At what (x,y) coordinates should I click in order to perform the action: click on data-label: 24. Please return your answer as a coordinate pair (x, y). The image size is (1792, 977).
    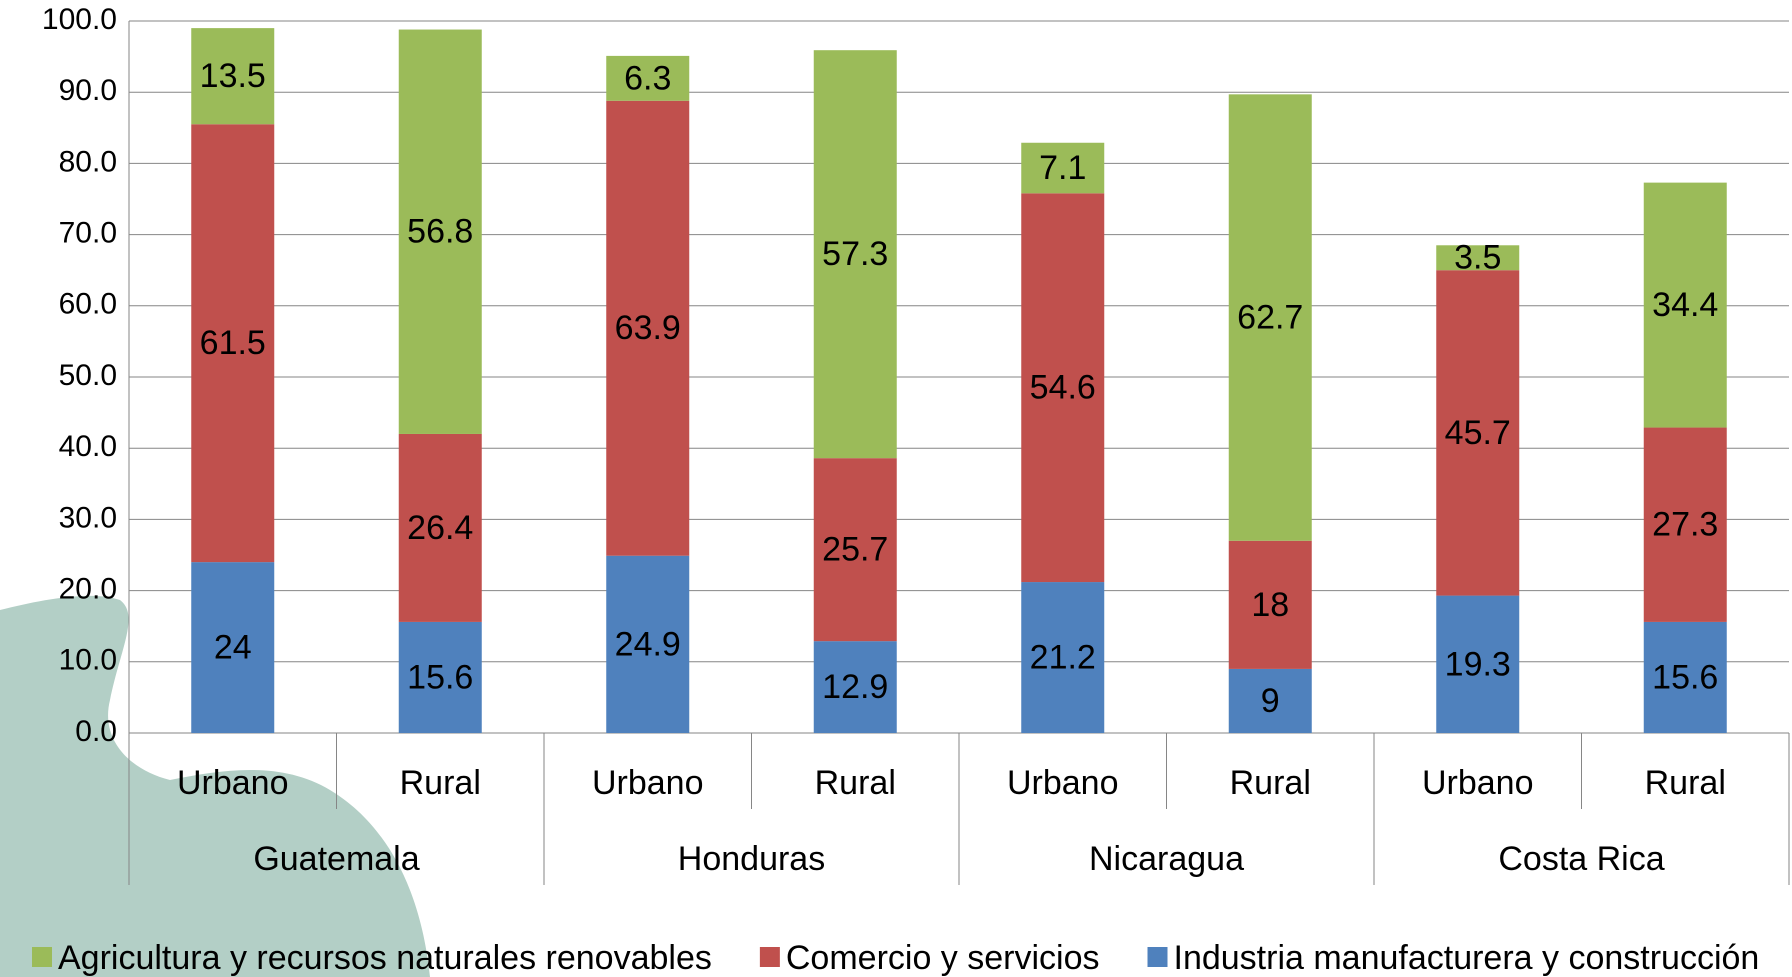
    Looking at the image, I should click on (233, 648).